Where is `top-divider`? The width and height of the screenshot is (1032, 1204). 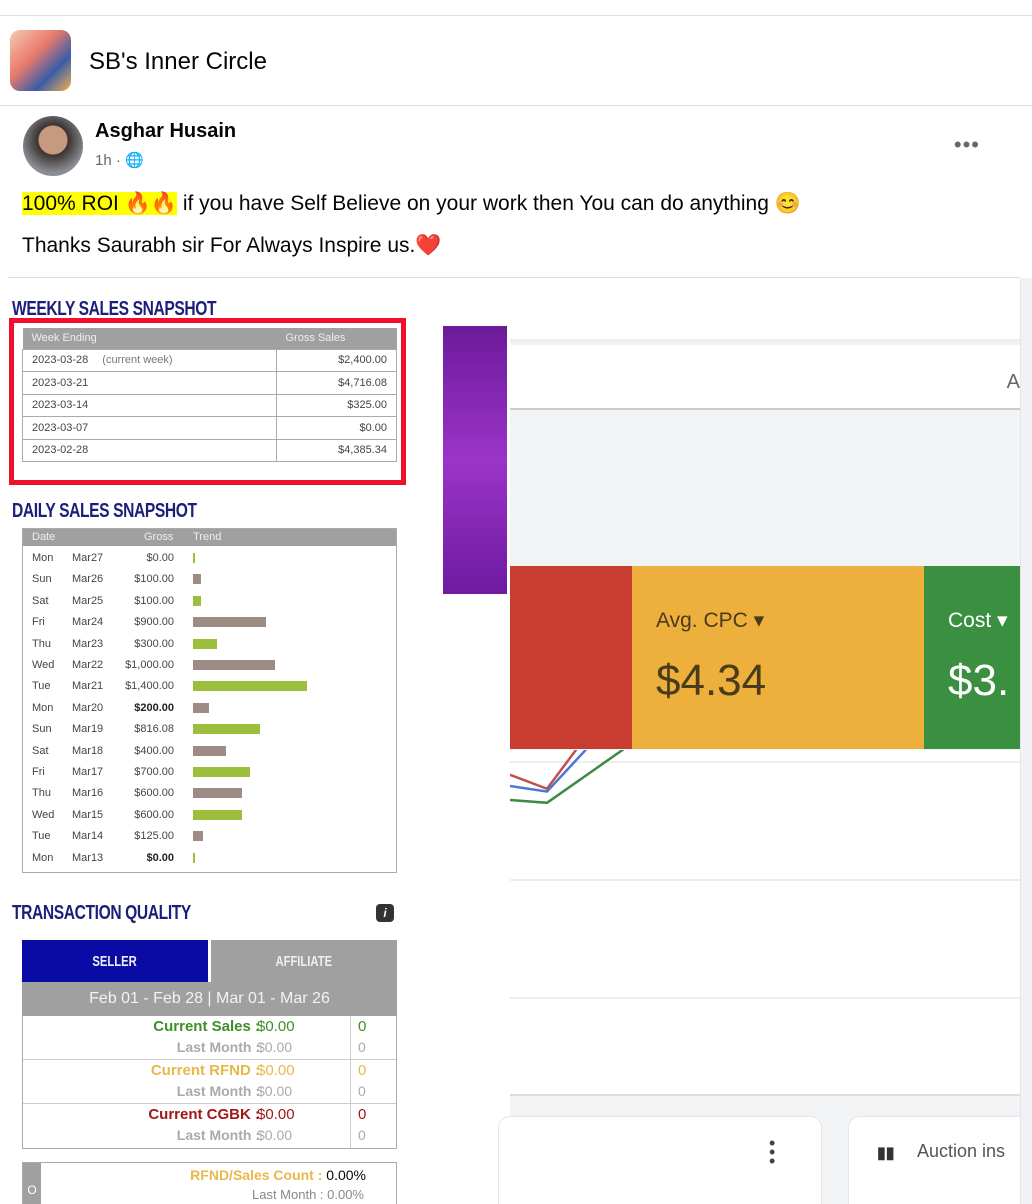
top-divider is located at coordinates (516, 15).